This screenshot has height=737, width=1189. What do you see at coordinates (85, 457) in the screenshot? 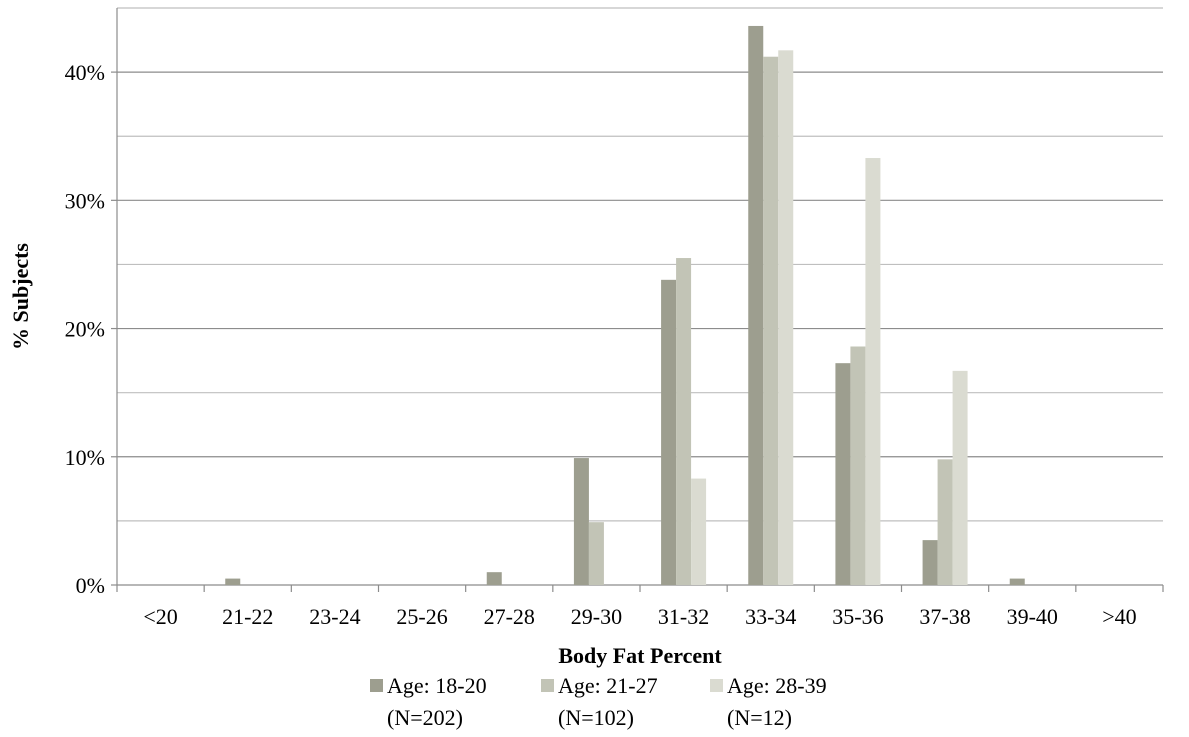
I see `y-tick-label: 10%` at bounding box center [85, 457].